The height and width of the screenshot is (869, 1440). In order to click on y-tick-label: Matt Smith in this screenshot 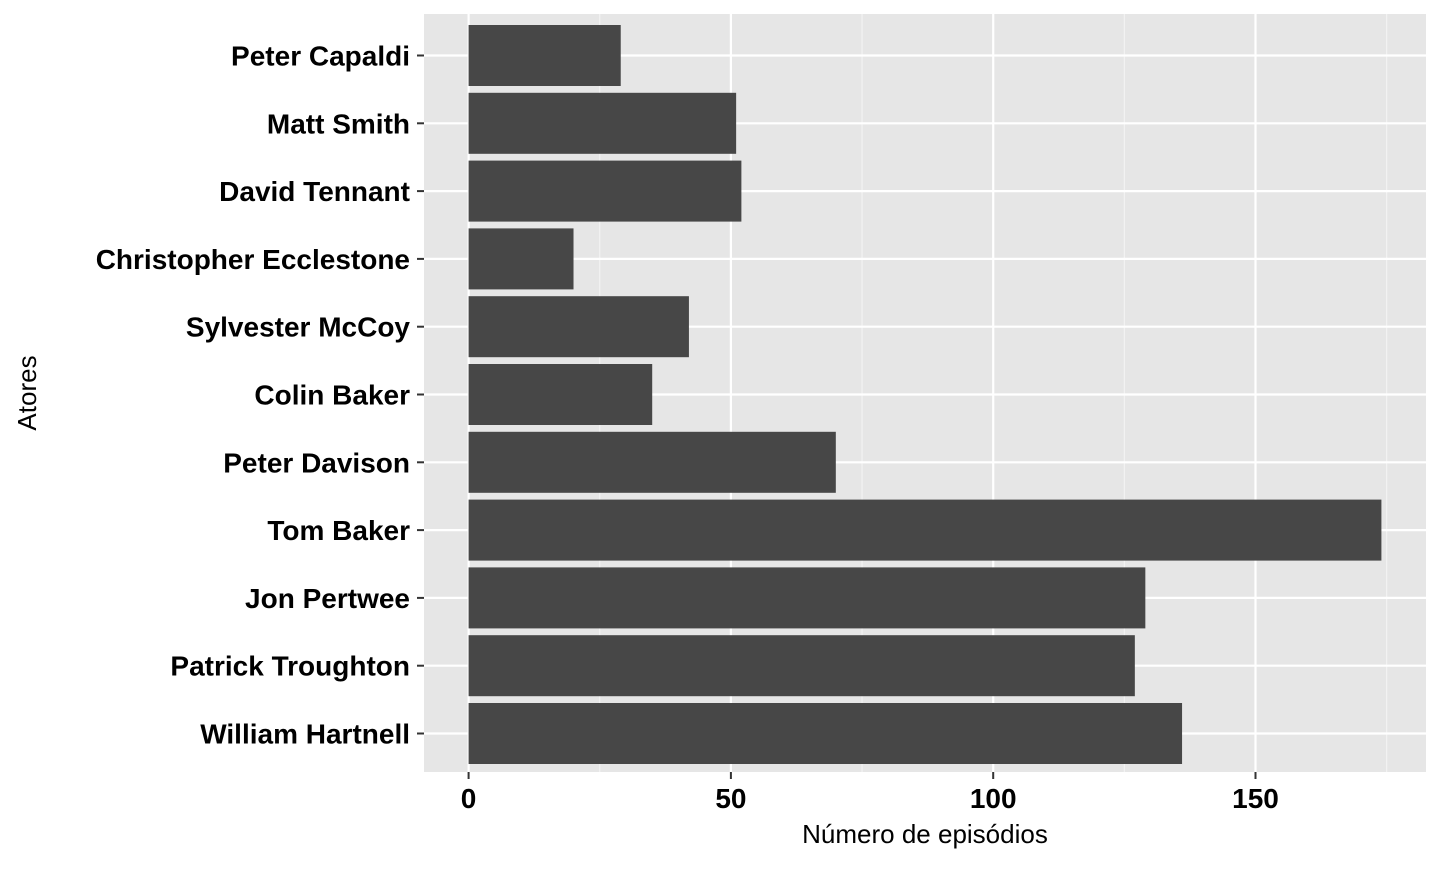, I will do `click(338, 123)`.